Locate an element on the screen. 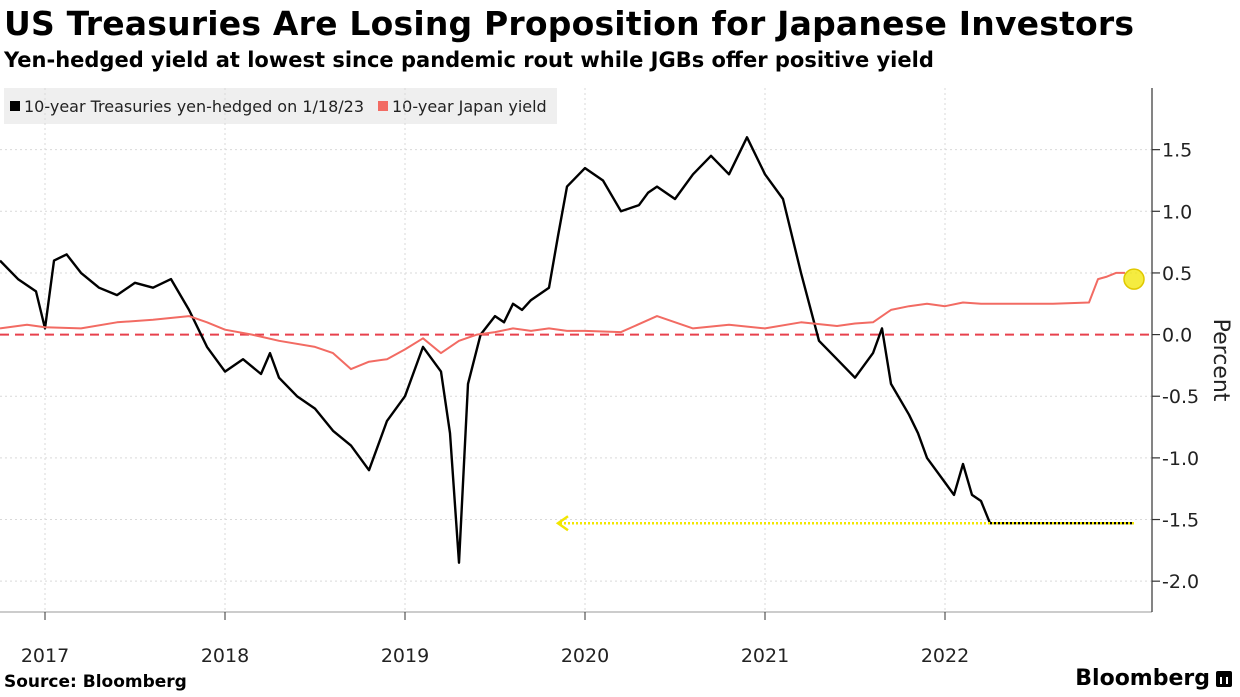 This screenshot has height=697, width=1240. legend-swatch-treasuries is located at coordinates (15, 106).